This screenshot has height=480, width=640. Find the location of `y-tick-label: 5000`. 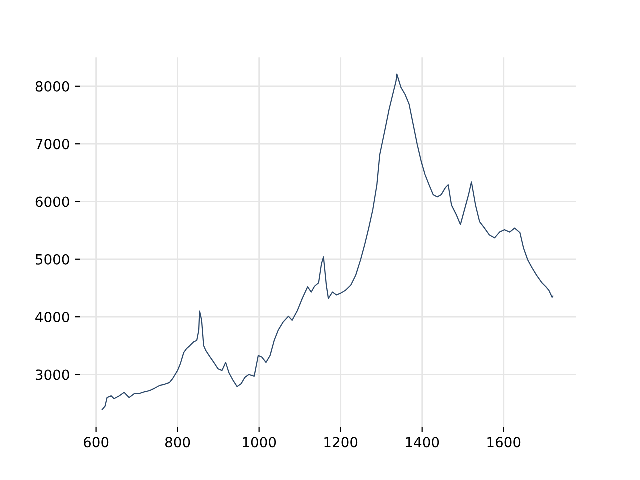

y-tick-label: 5000 is located at coordinates (53, 259).